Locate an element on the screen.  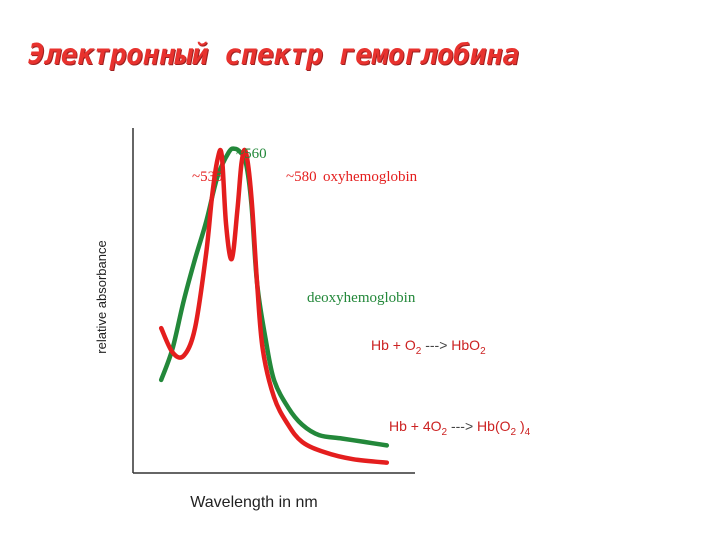
y-axis-label: relative absorbance is located at coordinates (101, 296).